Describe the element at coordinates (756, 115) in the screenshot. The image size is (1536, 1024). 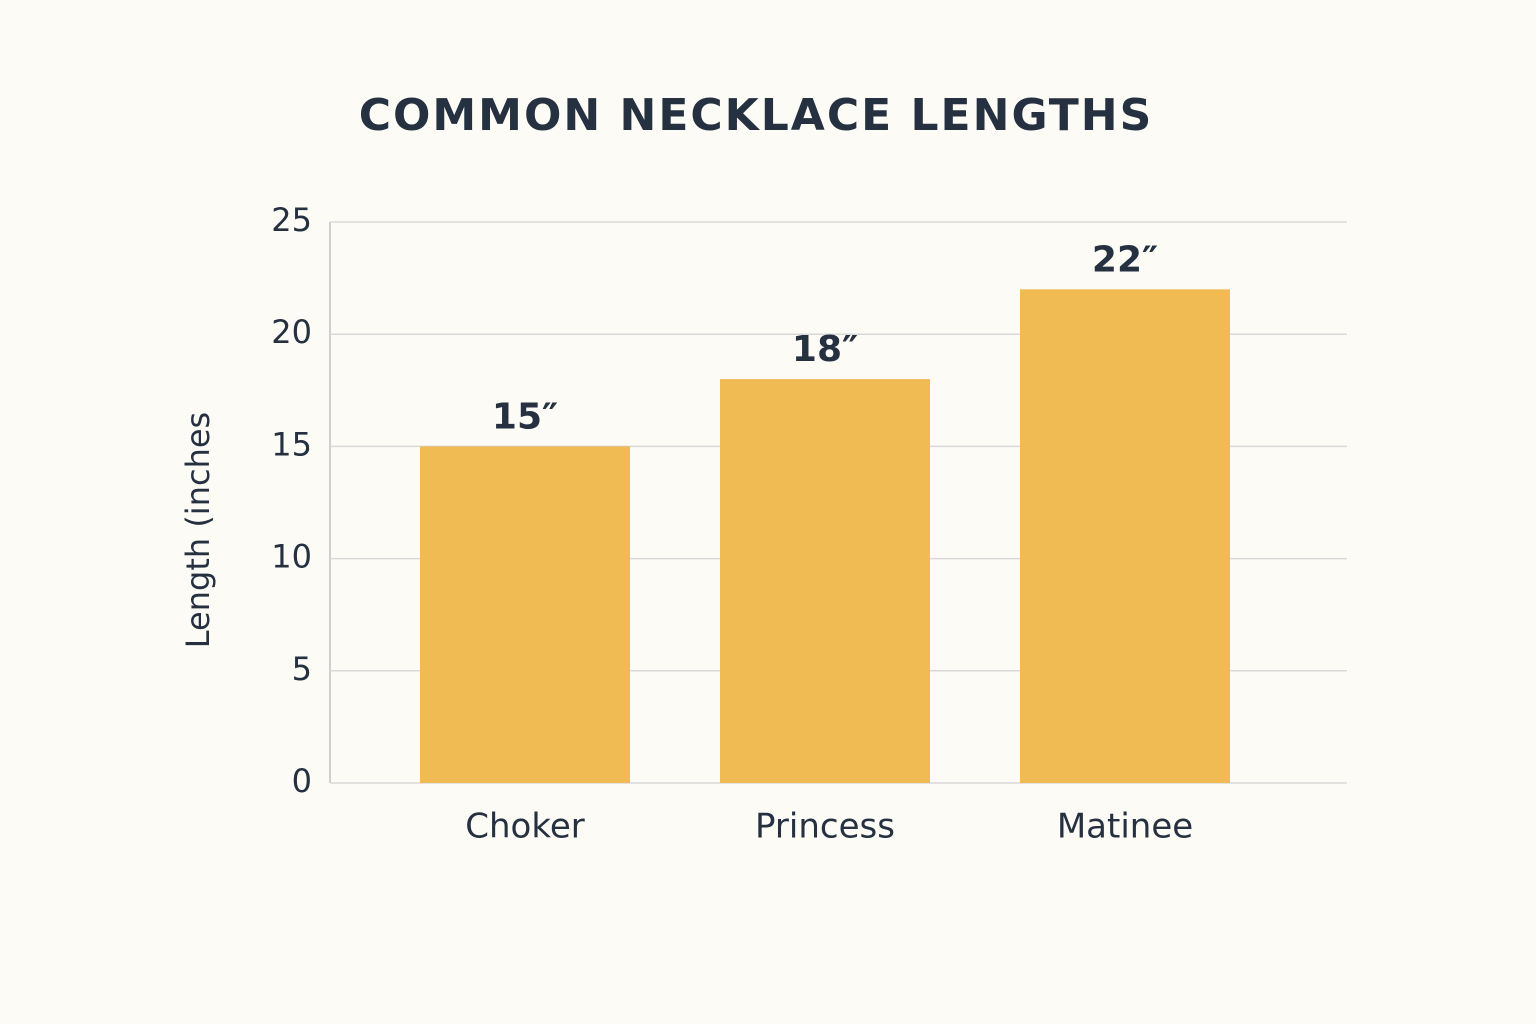
I see `chart-title: COMMON NECKLACE LENGTHS` at that location.